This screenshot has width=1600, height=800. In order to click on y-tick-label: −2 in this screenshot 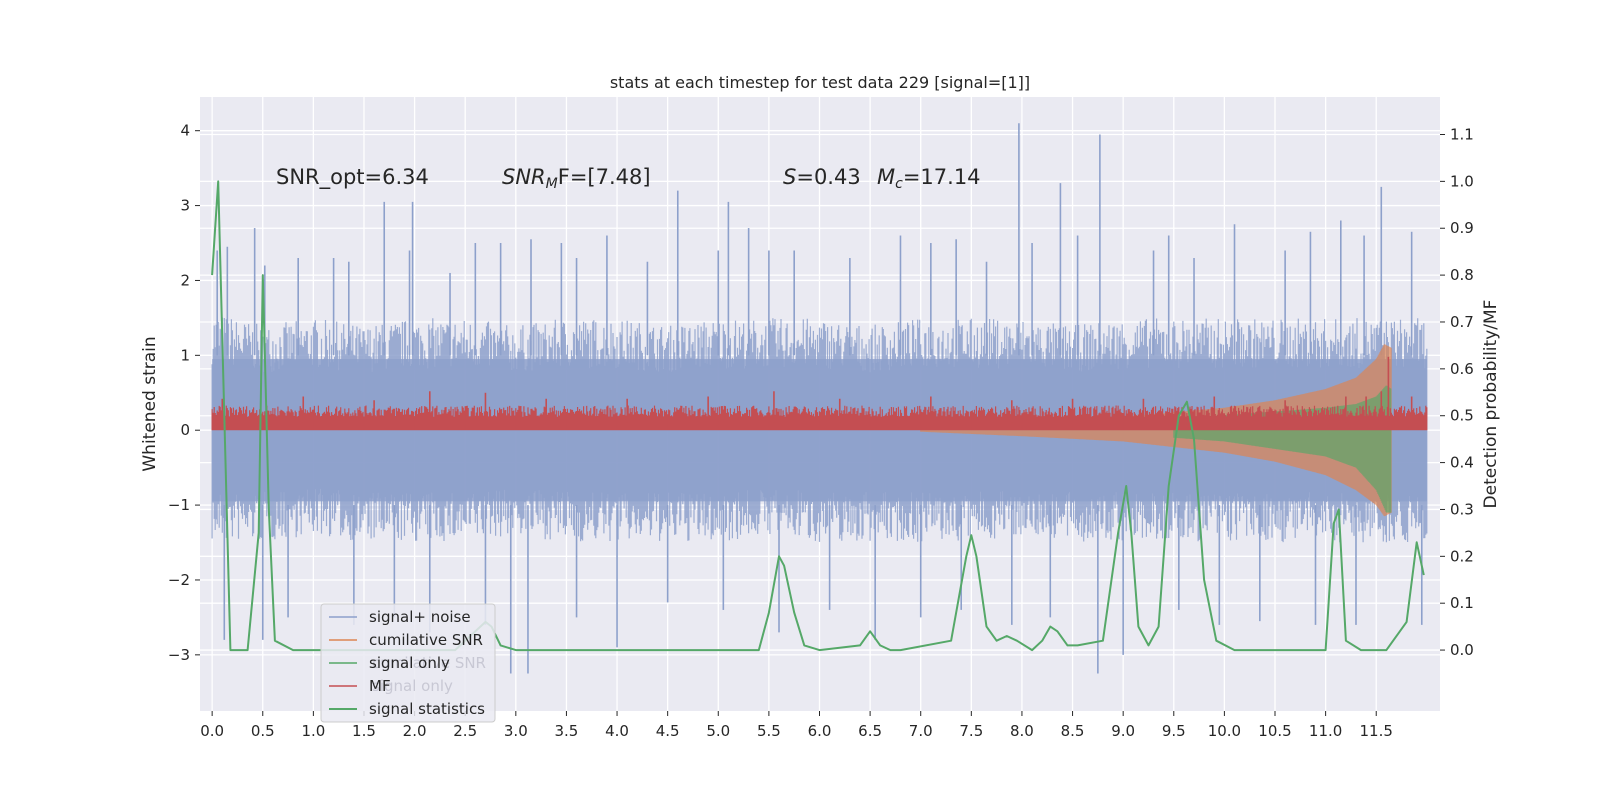, I will do `click(179, 580)`.